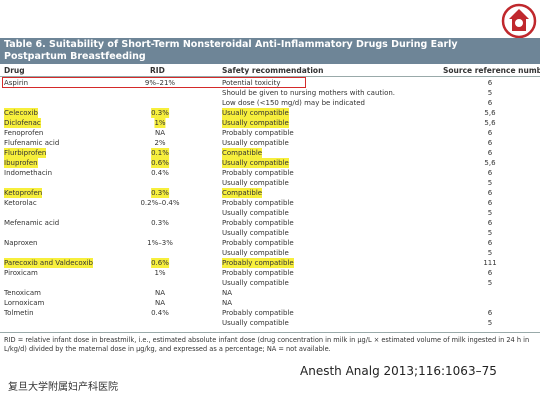 Image resolution: width=540 pixels, height=400 pixels. I want to click on rid-cell: 1%–3%, so click(160, 243).